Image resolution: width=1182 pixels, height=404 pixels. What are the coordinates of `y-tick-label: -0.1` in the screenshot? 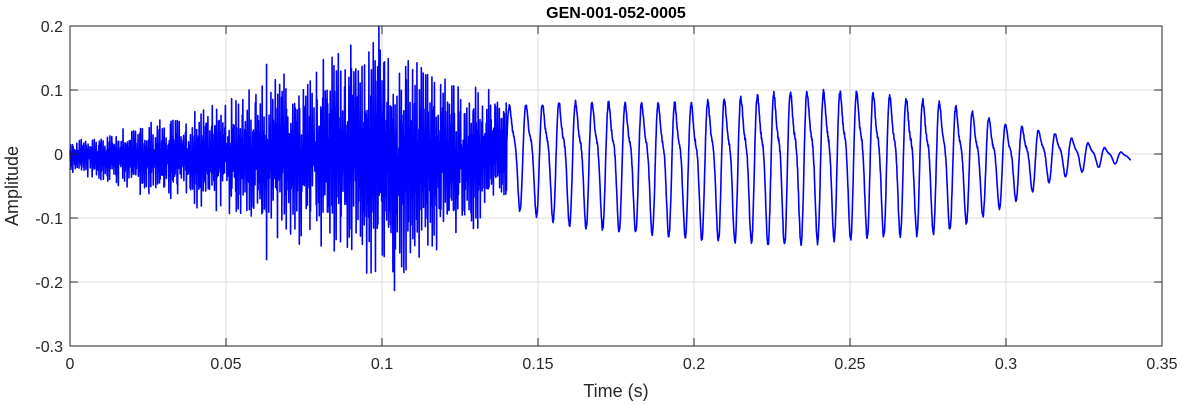 It's located at (49, 219).